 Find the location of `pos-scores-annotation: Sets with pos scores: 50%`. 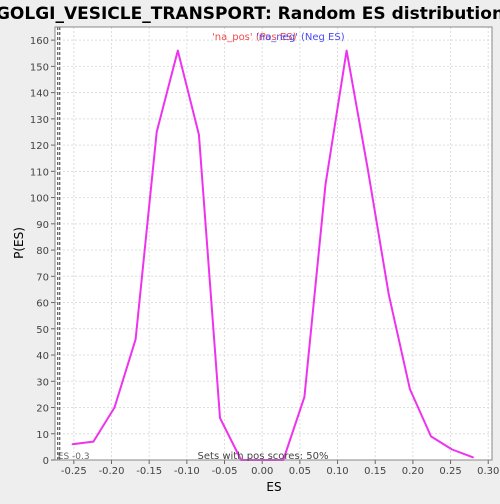

pos-scores-annotation: Sets with pos scores: 50% is located at coordinates (263, 456).